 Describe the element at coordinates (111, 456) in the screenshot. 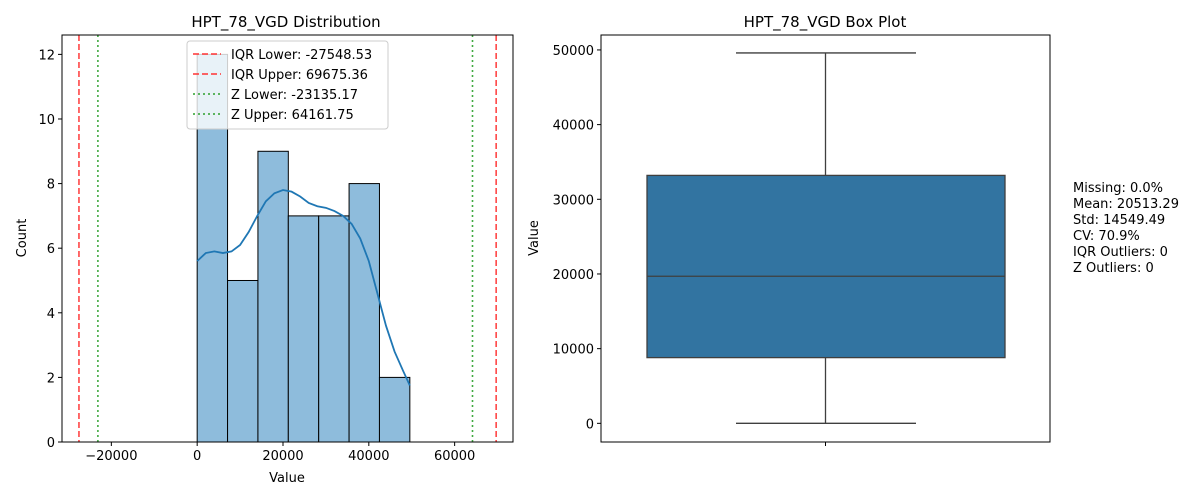

I see `x-tick-label: −20000` at that location.